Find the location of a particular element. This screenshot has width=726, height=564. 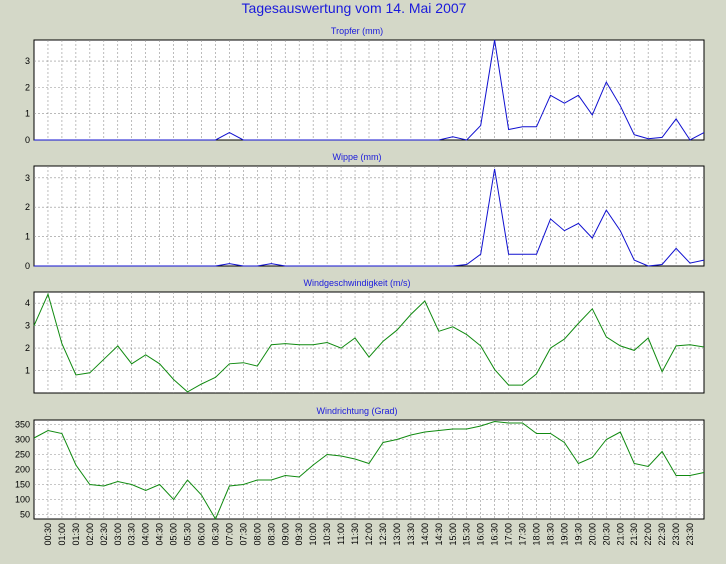

x-tick-label: 22:00 is located at coordinates (648, 534).